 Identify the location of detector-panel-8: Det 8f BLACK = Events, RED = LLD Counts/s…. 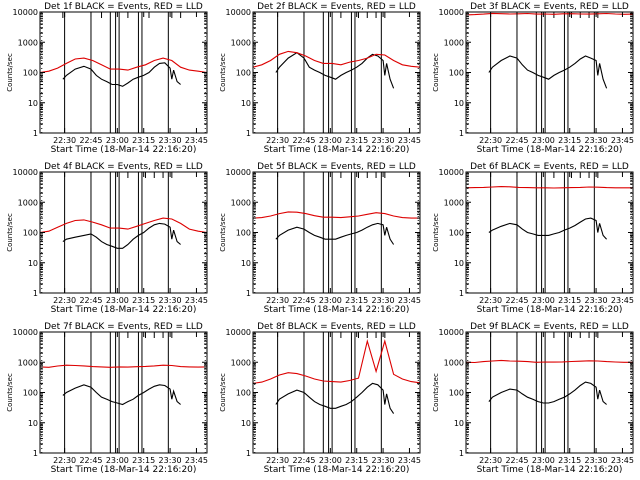
(320, 398).